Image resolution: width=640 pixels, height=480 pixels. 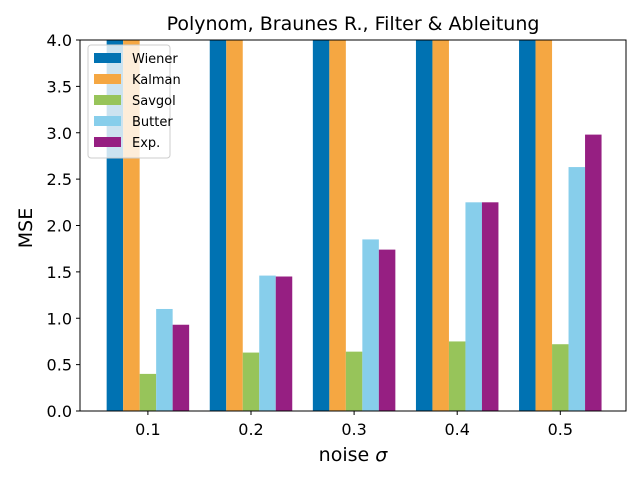 I want to click on bar-wiener-0.2, so click(x=218, y=225).